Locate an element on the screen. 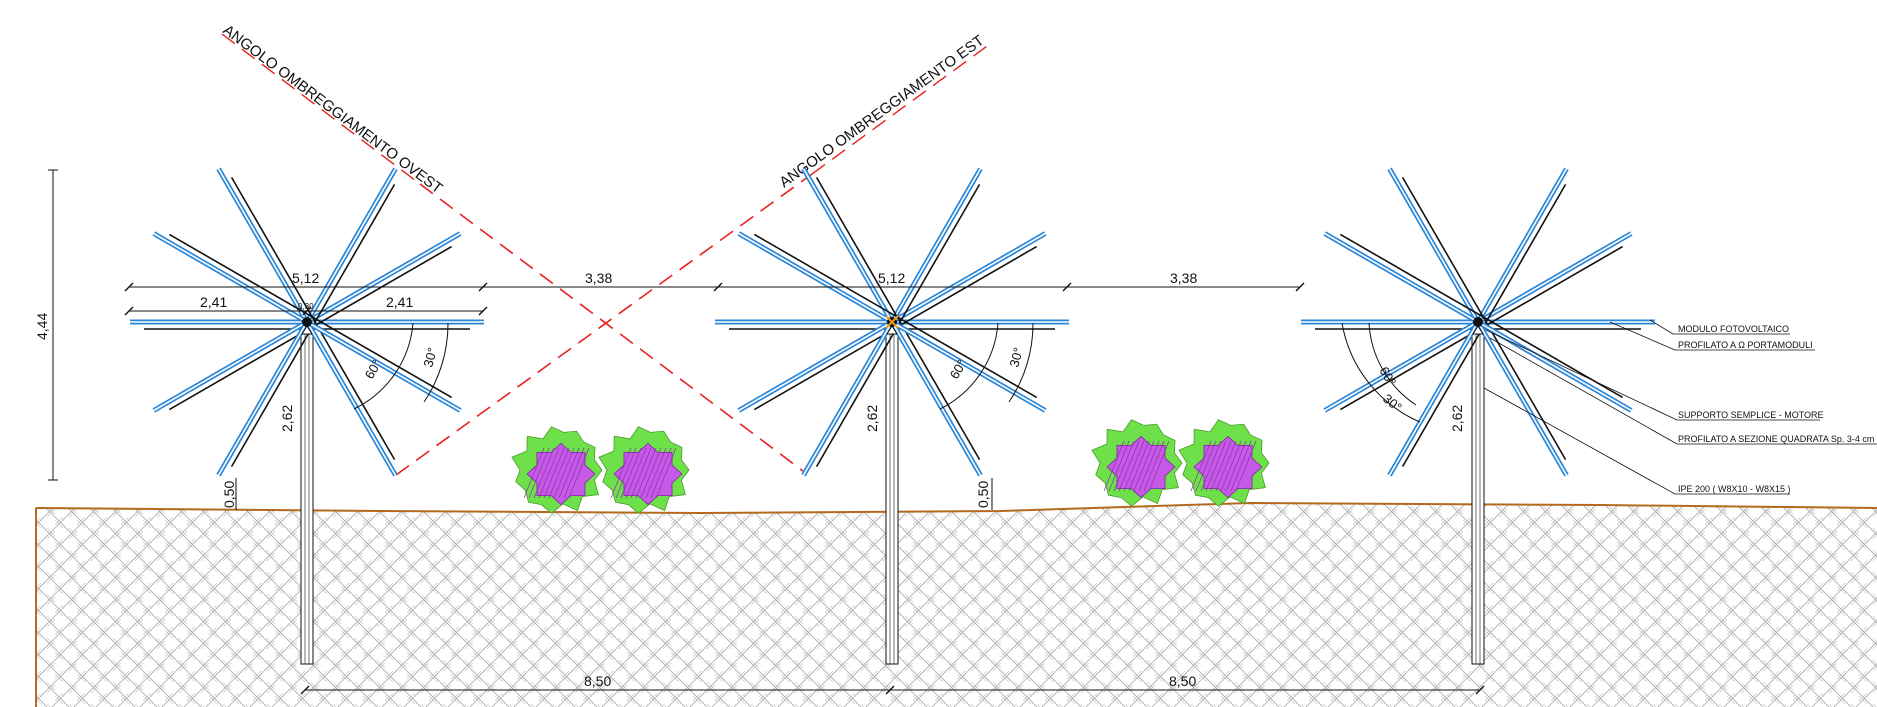 Image resolution: width=1877 pixels, height=707 pixels. pitch-label-2: 8,50 is located at coordinates (1182, 681).